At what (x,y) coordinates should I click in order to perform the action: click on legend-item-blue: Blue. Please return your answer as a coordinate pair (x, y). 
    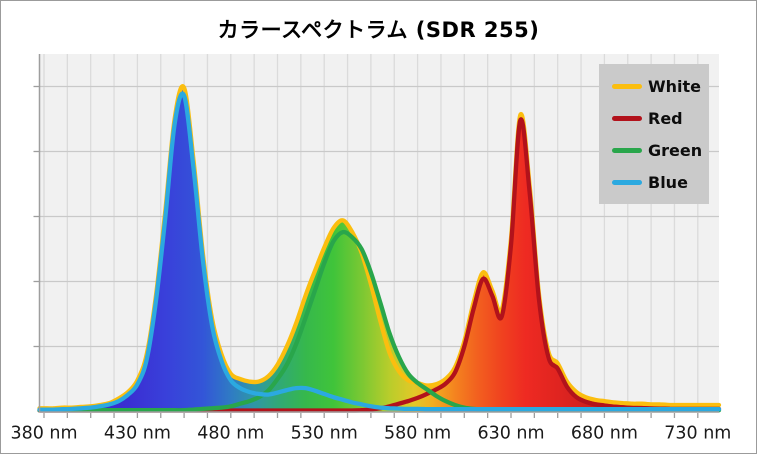
    Looking at the image, I should click on (654, 182).